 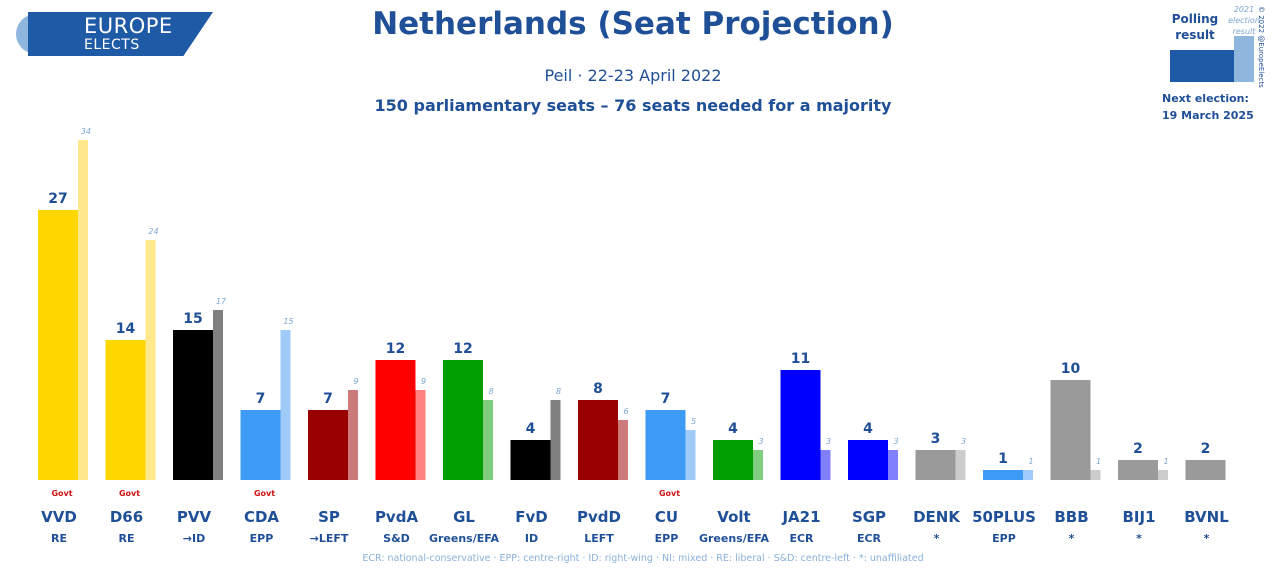 I want to click on poll-value-sgp: 4, so click(x=868, y=429).